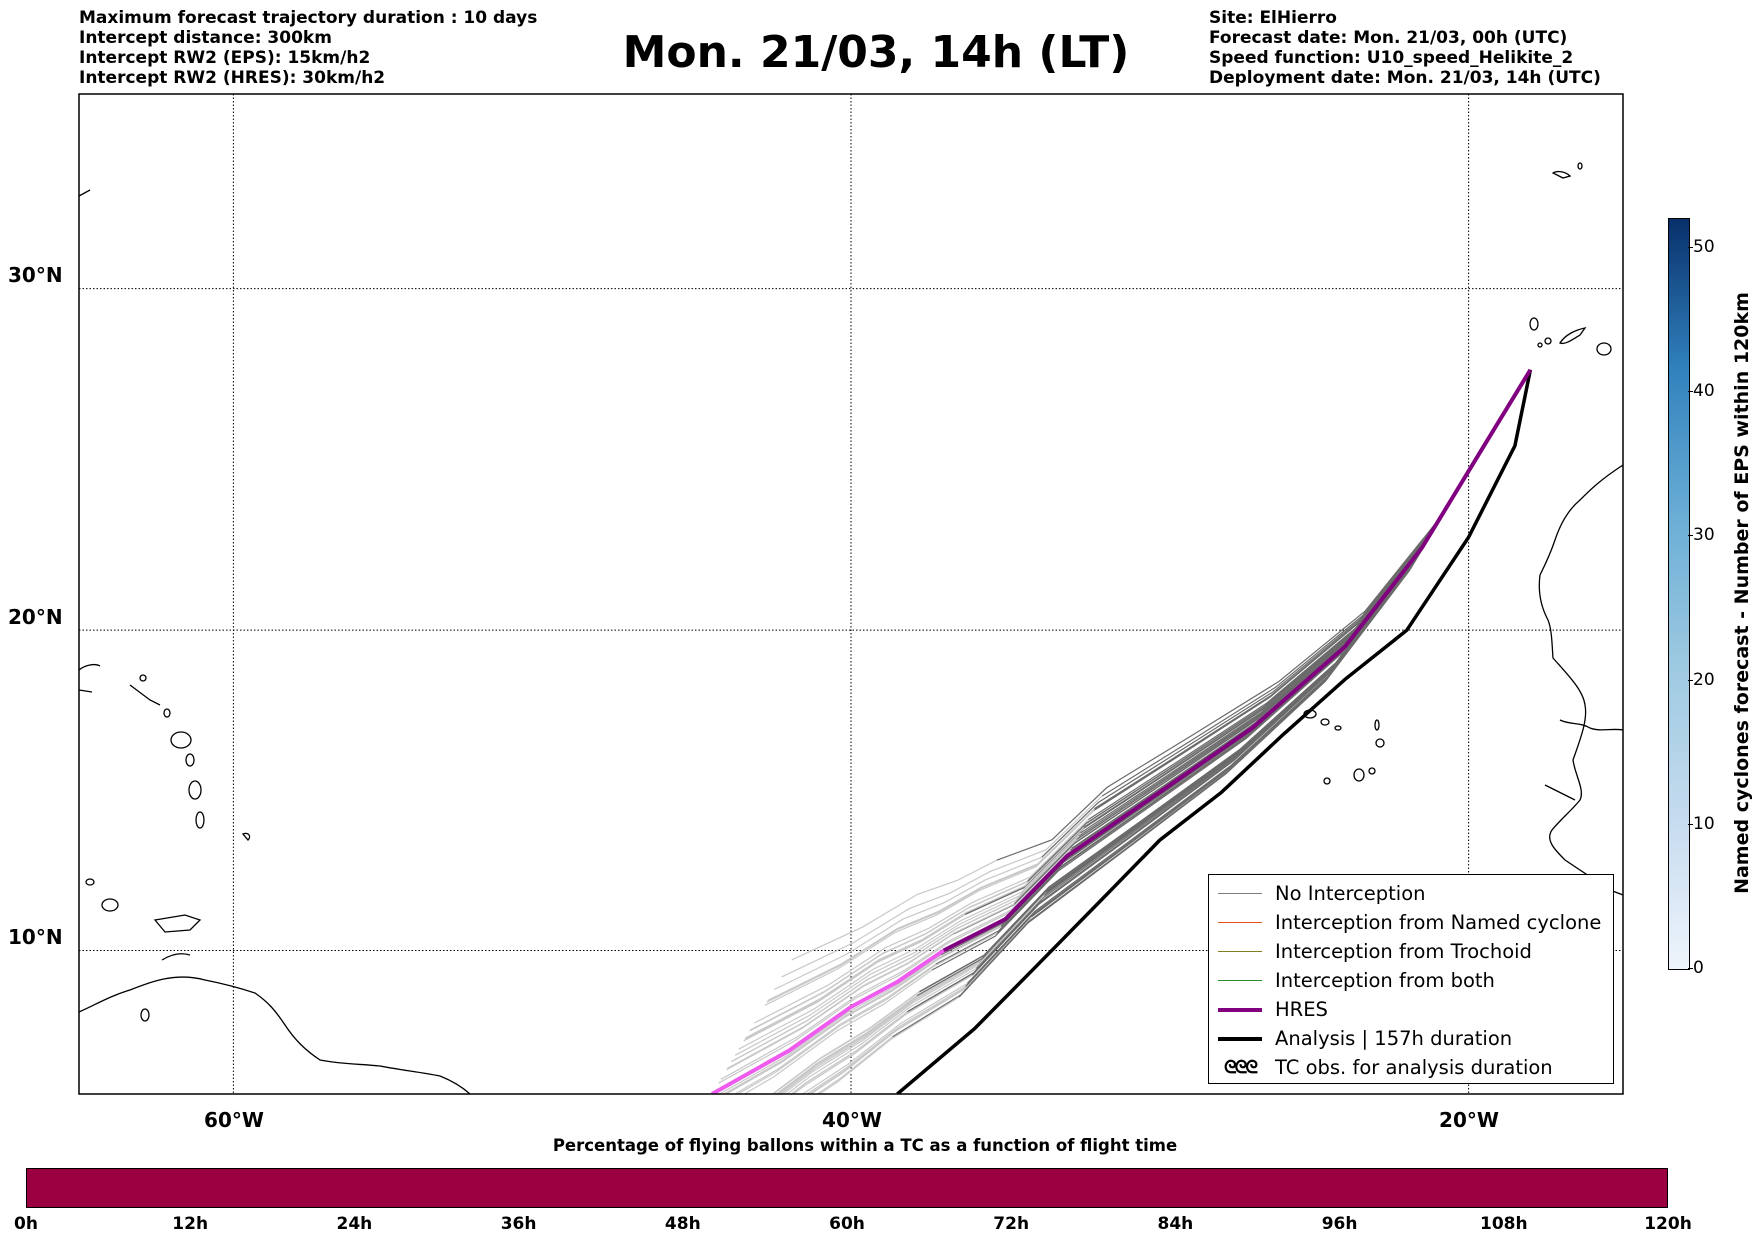 Image resolution: width=1752 pixels, height=1241 pixels. I want to click on bottom-colorbar, so click(847, 1188).